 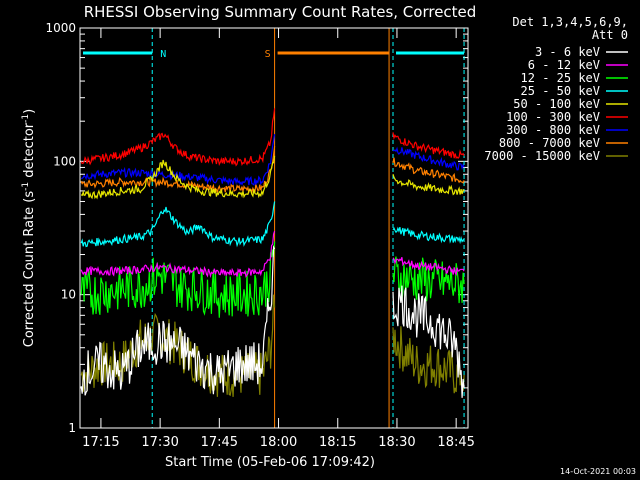 What do you see at coordinates (29, 111) in the screenshot?
I see `y-axis-label-end: )` at bounding box center [29, 111].